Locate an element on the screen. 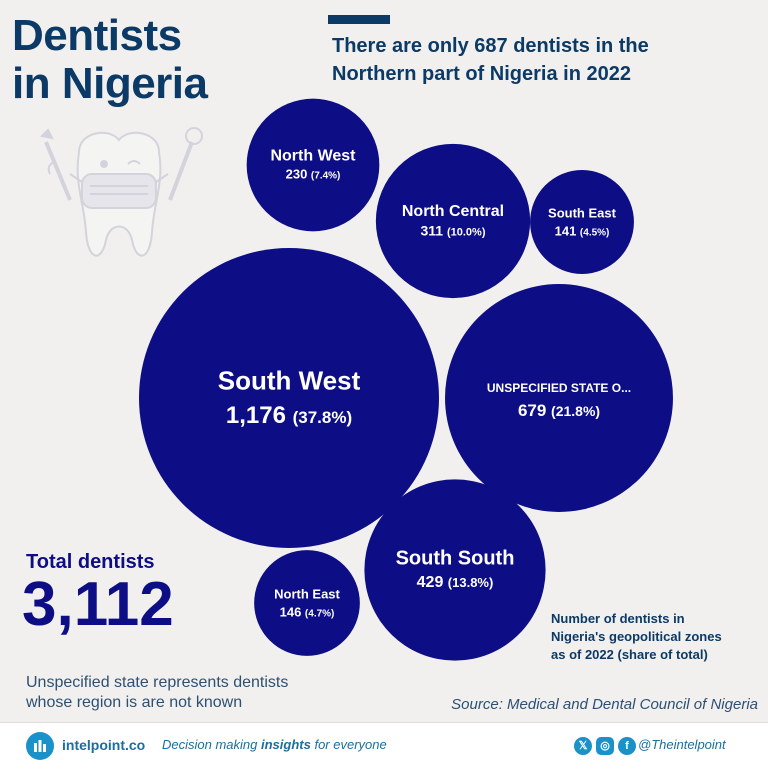  bubble-value-unspecified-state-o: 679 (21.8%) is located at coordinates (559, 410).